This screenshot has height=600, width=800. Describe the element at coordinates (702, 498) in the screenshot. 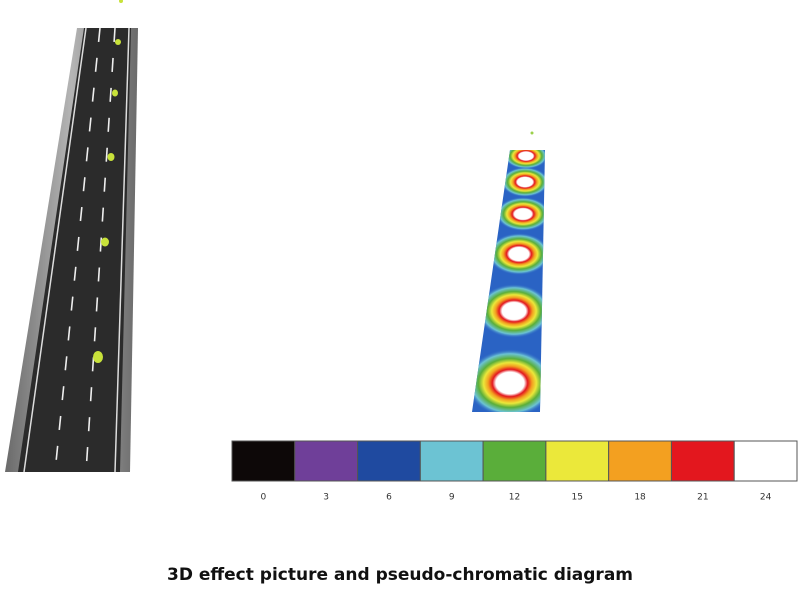

I see `legend-label: 21` at that location.